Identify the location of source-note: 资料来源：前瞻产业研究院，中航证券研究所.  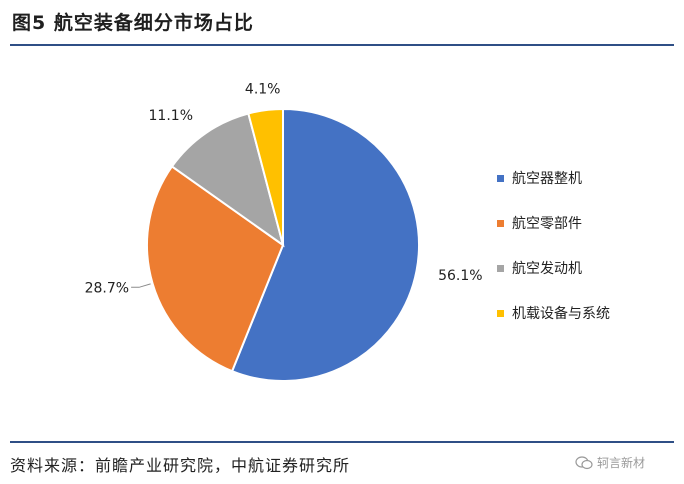
(180, 465).